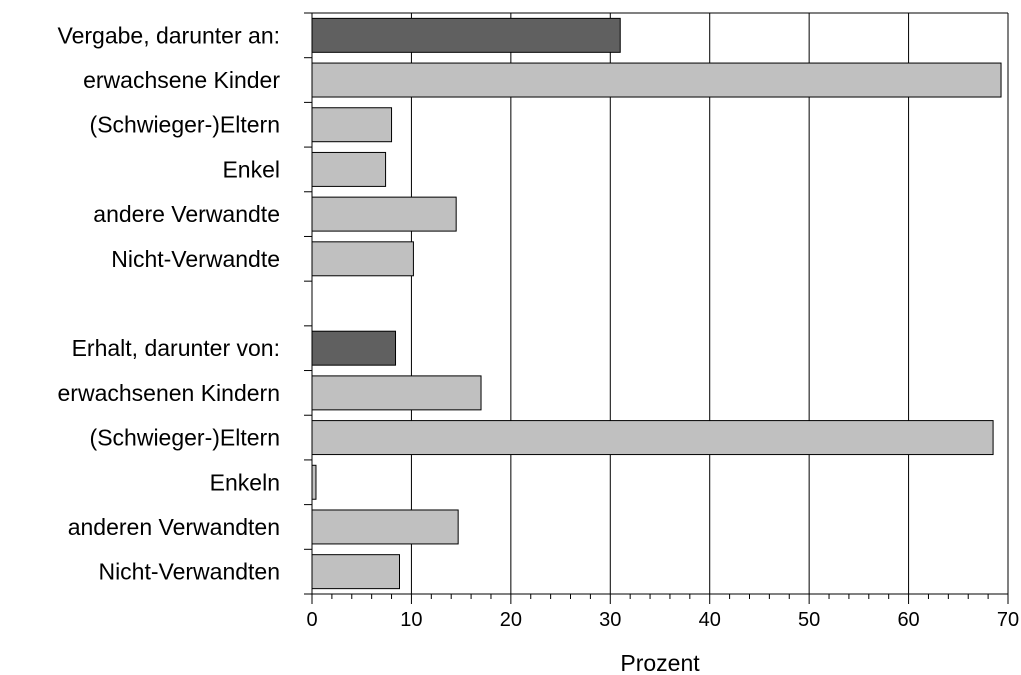  I want to click on category-label: Nicht-Verwandte, so click(195, 259).